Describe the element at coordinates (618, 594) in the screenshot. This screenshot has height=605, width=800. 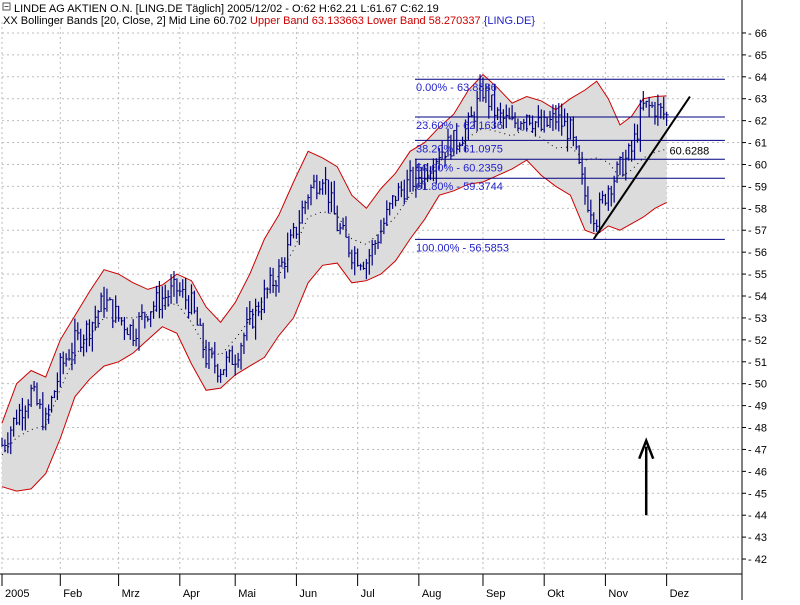
I see `x-tick-label: Nov` at that location.